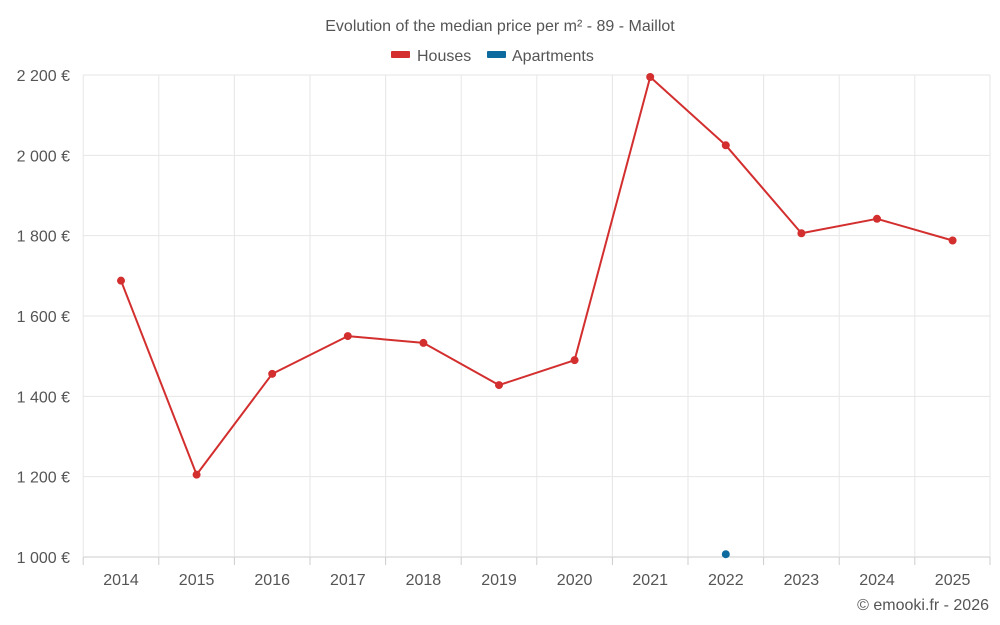  I want to click on x-tick-label: 2015, so click(197, 580).